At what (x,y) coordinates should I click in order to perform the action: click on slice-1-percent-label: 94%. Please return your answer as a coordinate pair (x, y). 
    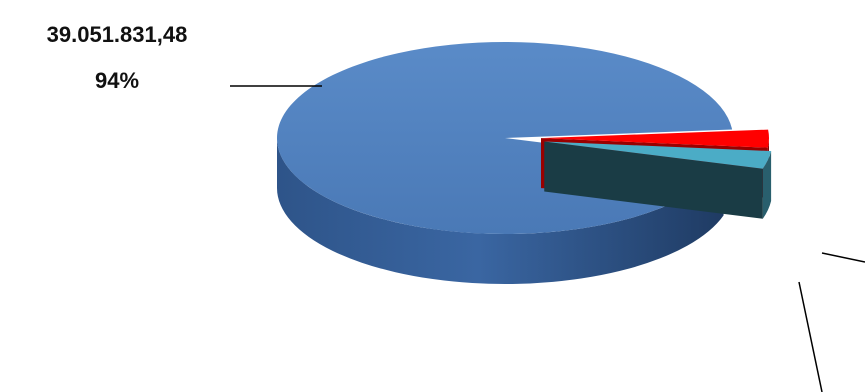
    Looking at the image, I should click on (117, 80).